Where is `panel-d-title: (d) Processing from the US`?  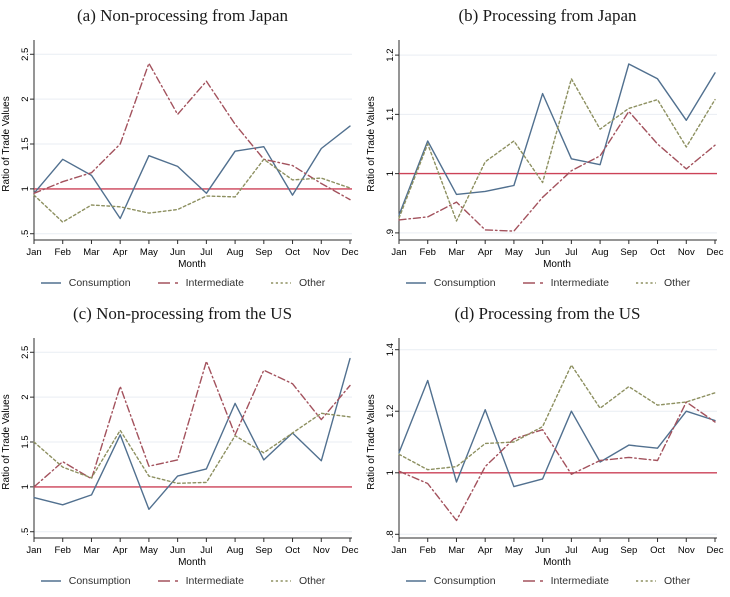
panel-d-title: (d) Processing from the US is located at coordinates (547, 313).